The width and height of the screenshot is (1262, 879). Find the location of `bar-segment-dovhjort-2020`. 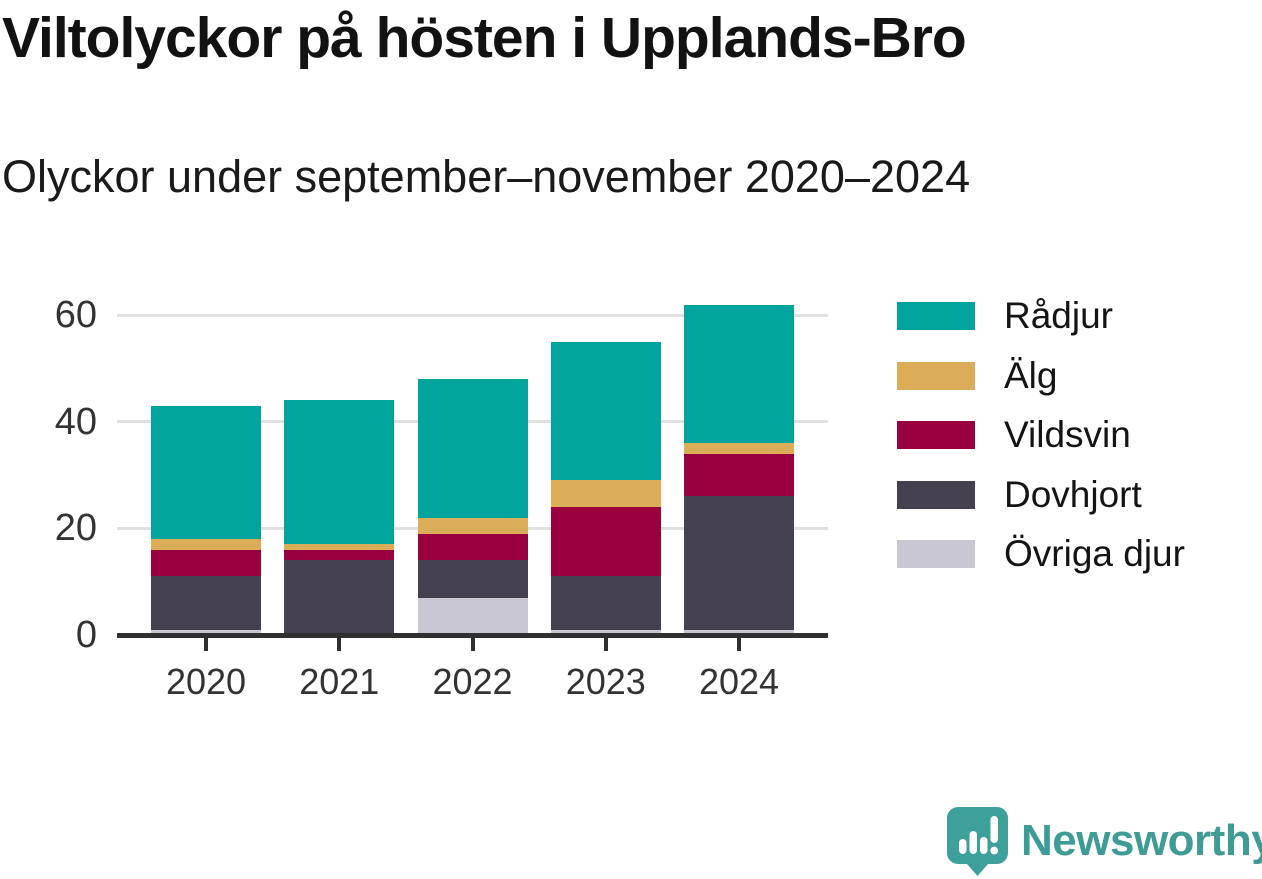

bar-segment-dovhjort-2020 is located at coordinates (206, 603).